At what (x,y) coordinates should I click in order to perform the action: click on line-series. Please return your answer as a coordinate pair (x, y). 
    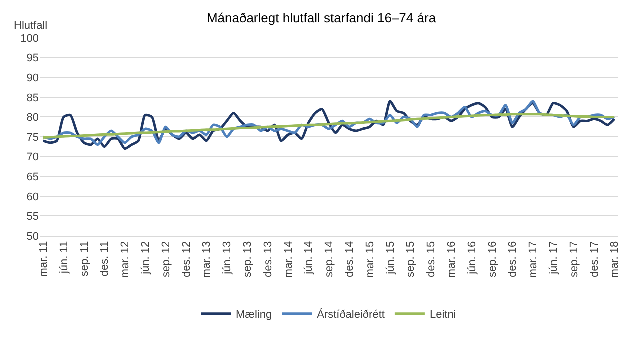
    Looking at the image, I should click on (329, 126).